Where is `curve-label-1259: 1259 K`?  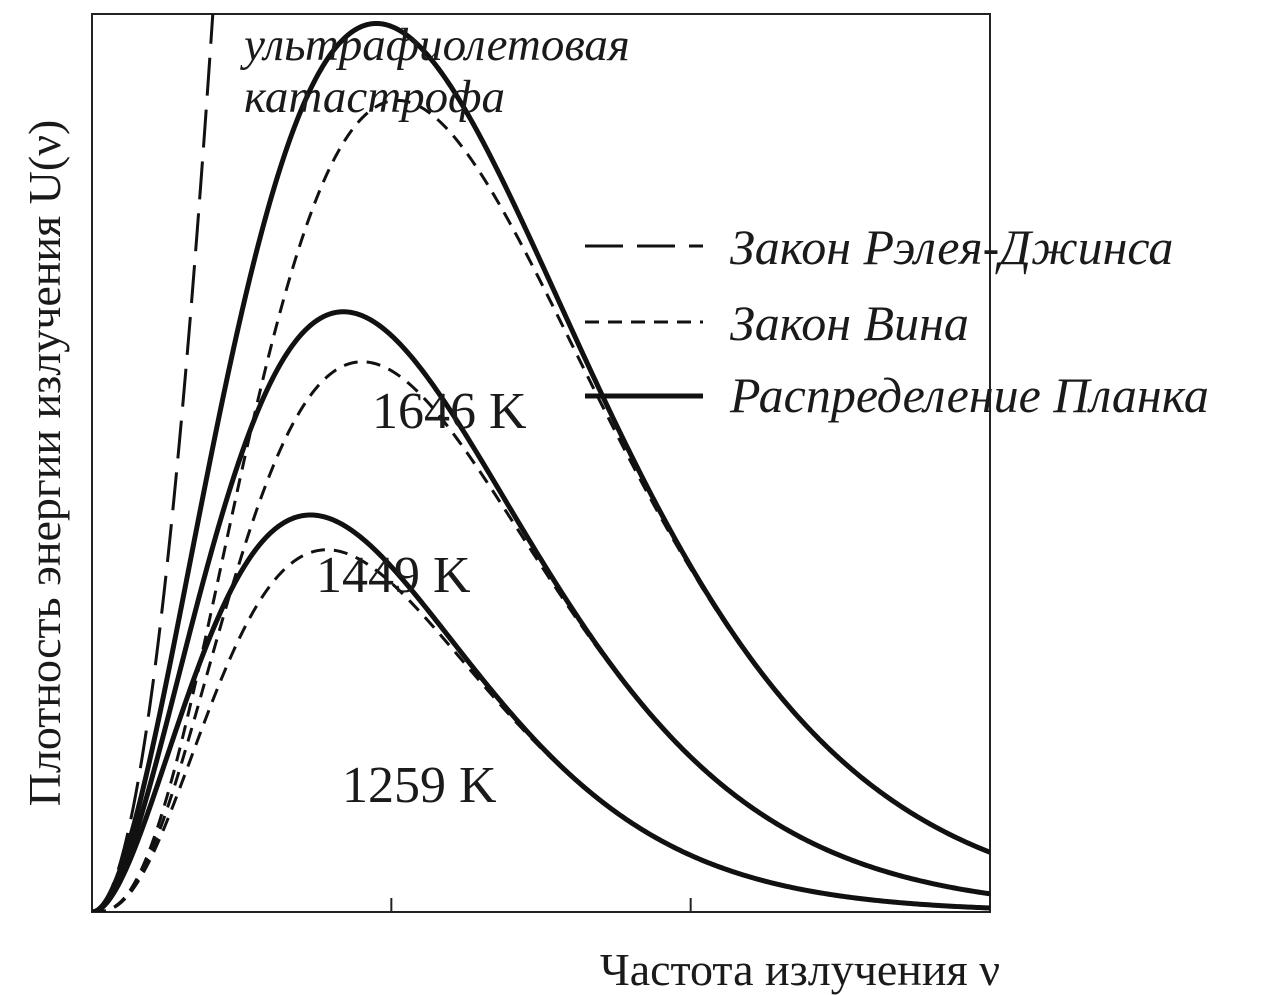
curve-label-1259: 1259 K is located at coordinates (419, 785).